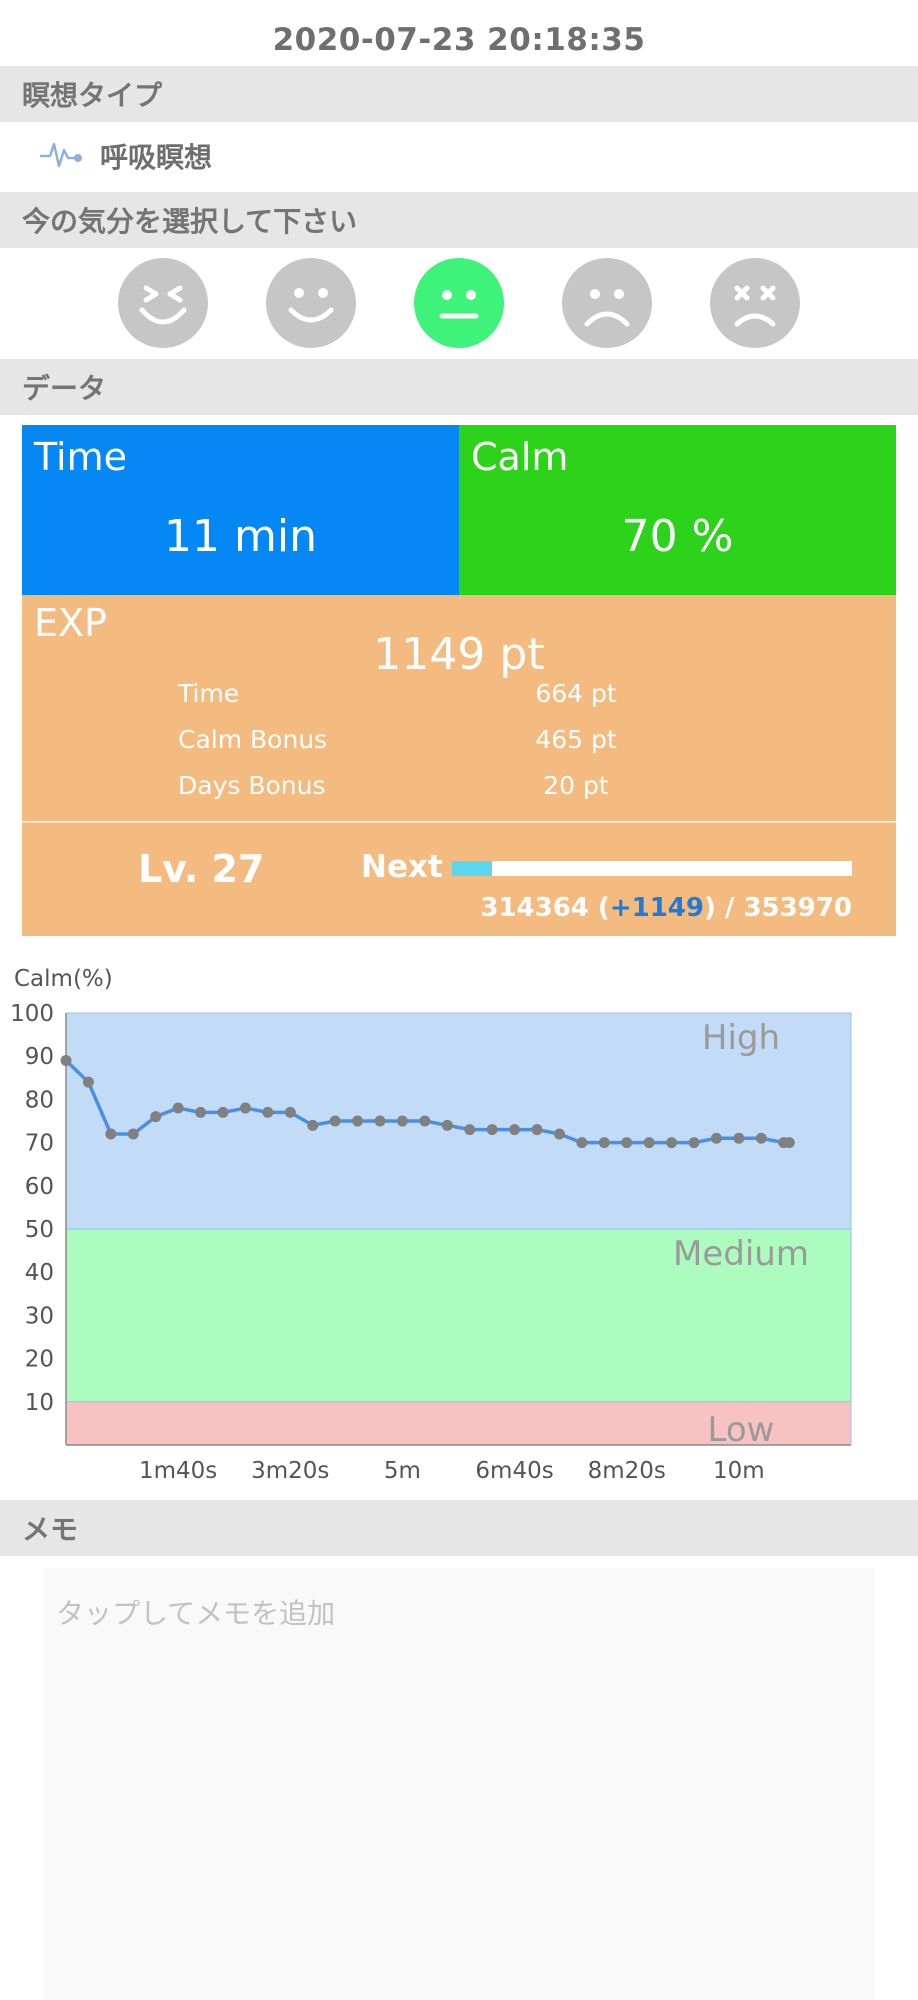 The width and height of the screenshot is (918, 2000). Describe the element at coordinates (63, 979) in the screenshot. I see `chart-y-label: Calm(%)` at that location.